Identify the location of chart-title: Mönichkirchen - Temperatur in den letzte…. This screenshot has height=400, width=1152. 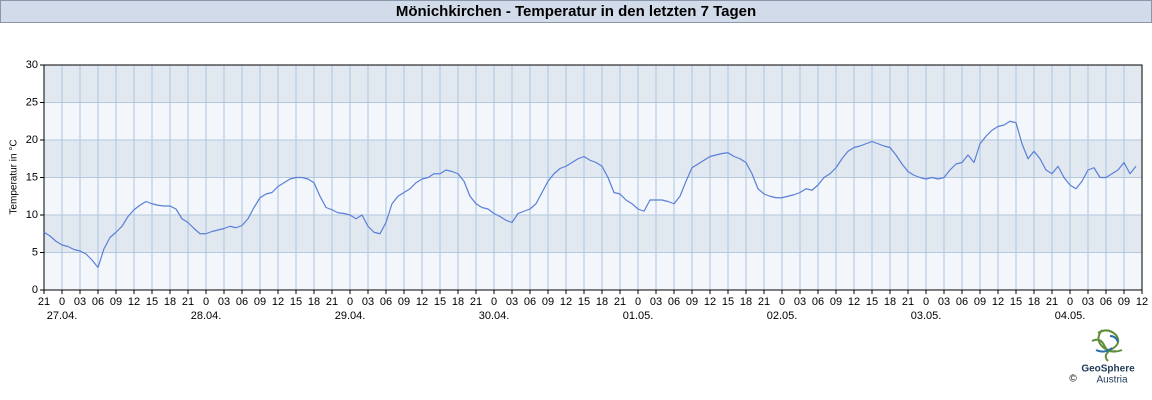
(576, 11).